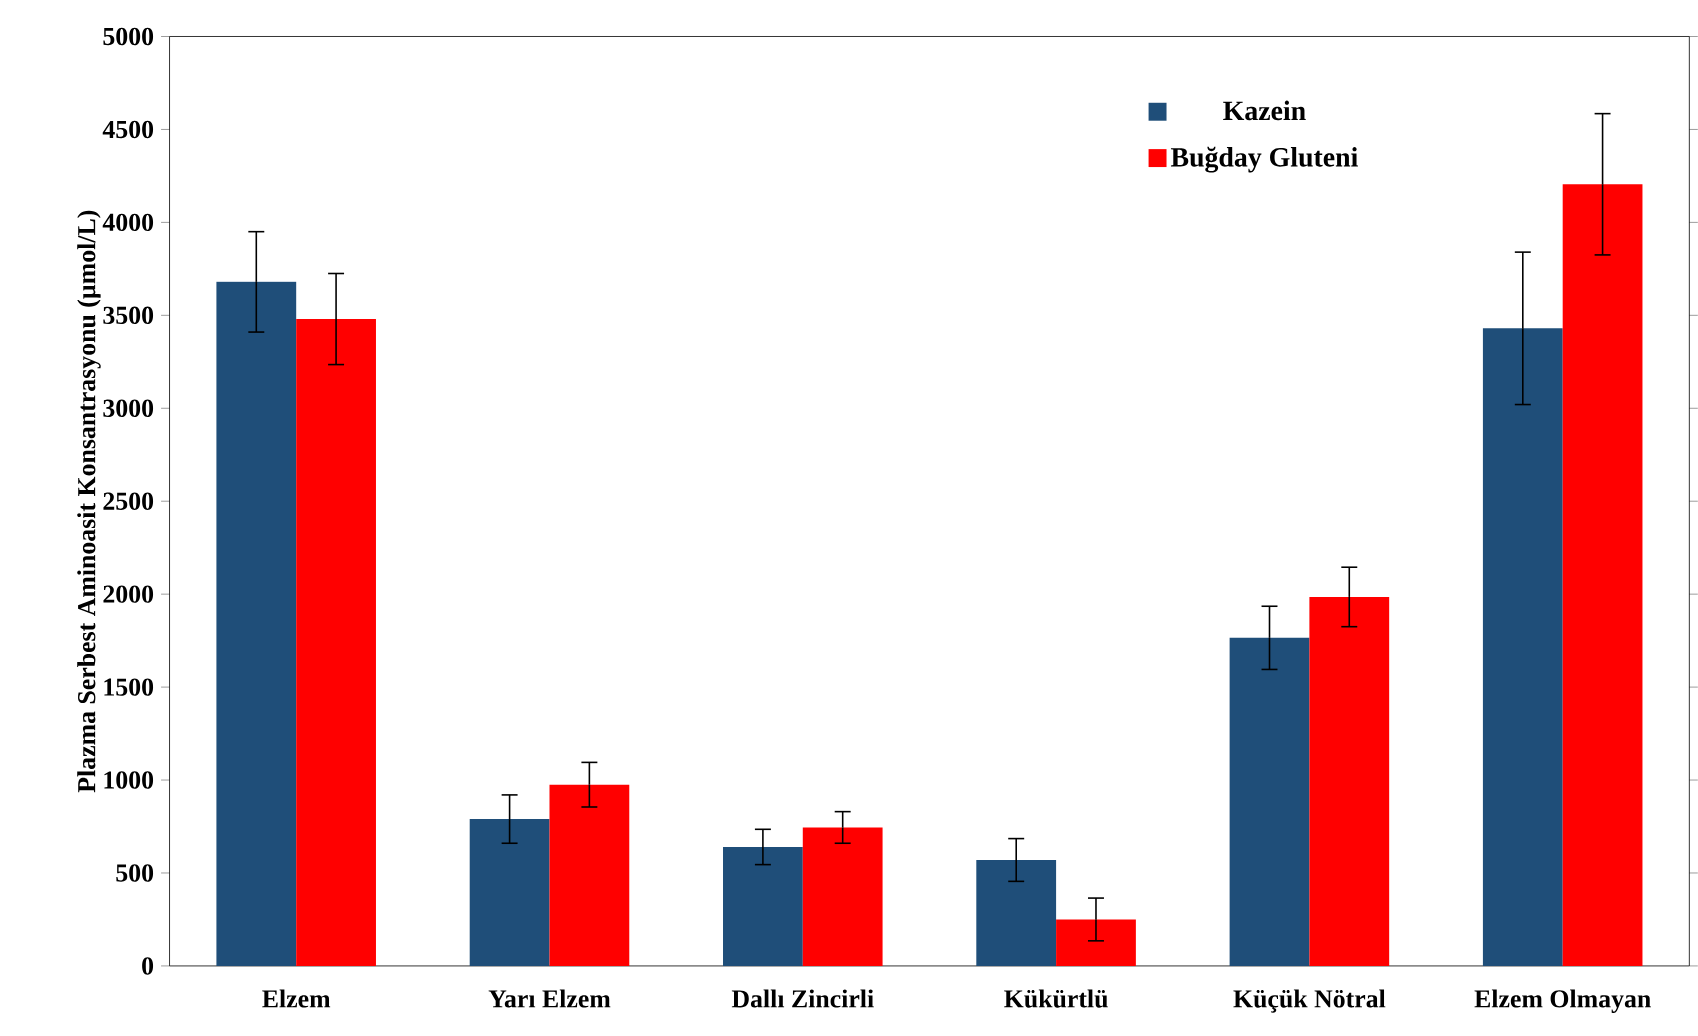 The width and height of the screenshot is (1698, 1036). Describe the element at coordinates (128, 594) in the screenshot. I see `y-tick-label: 2000` at that location.